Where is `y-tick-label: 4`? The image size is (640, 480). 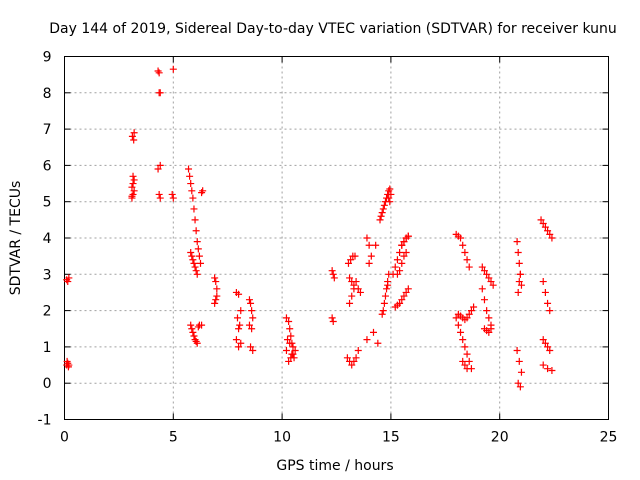 y-tick-label: 4 is located at coordinates (47, 239).